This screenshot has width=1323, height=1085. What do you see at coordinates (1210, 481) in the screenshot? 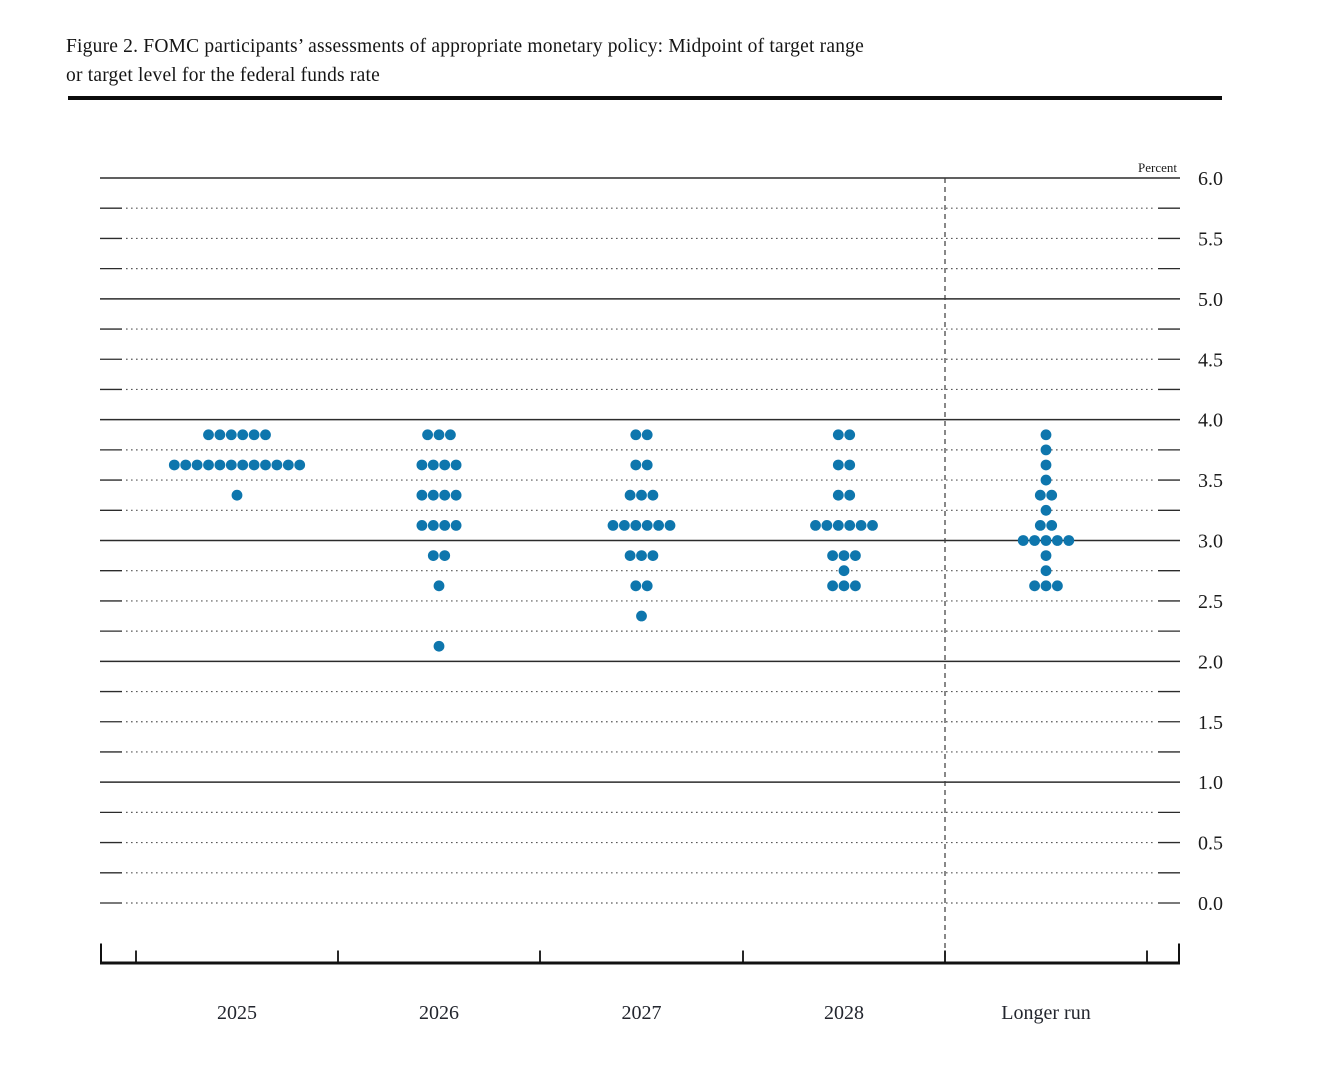
I see `y-axis-tick-label: 3.5` at bounding box center [1210, 481].